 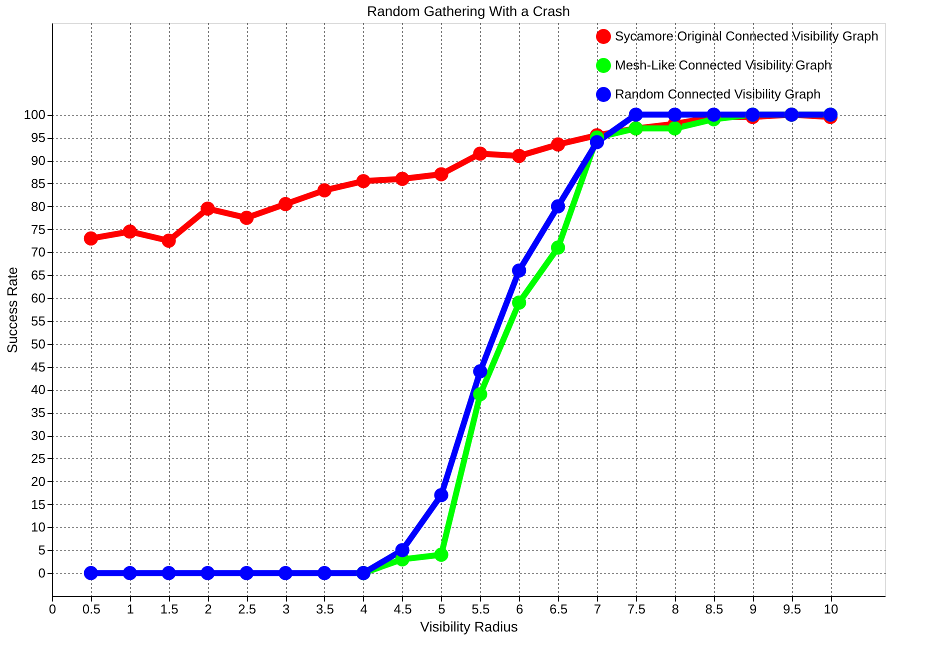 What do you see at coordinates (42, 550) in the screenshot?
I see `y-tick-label: 5` at bounding box center [42, 550].